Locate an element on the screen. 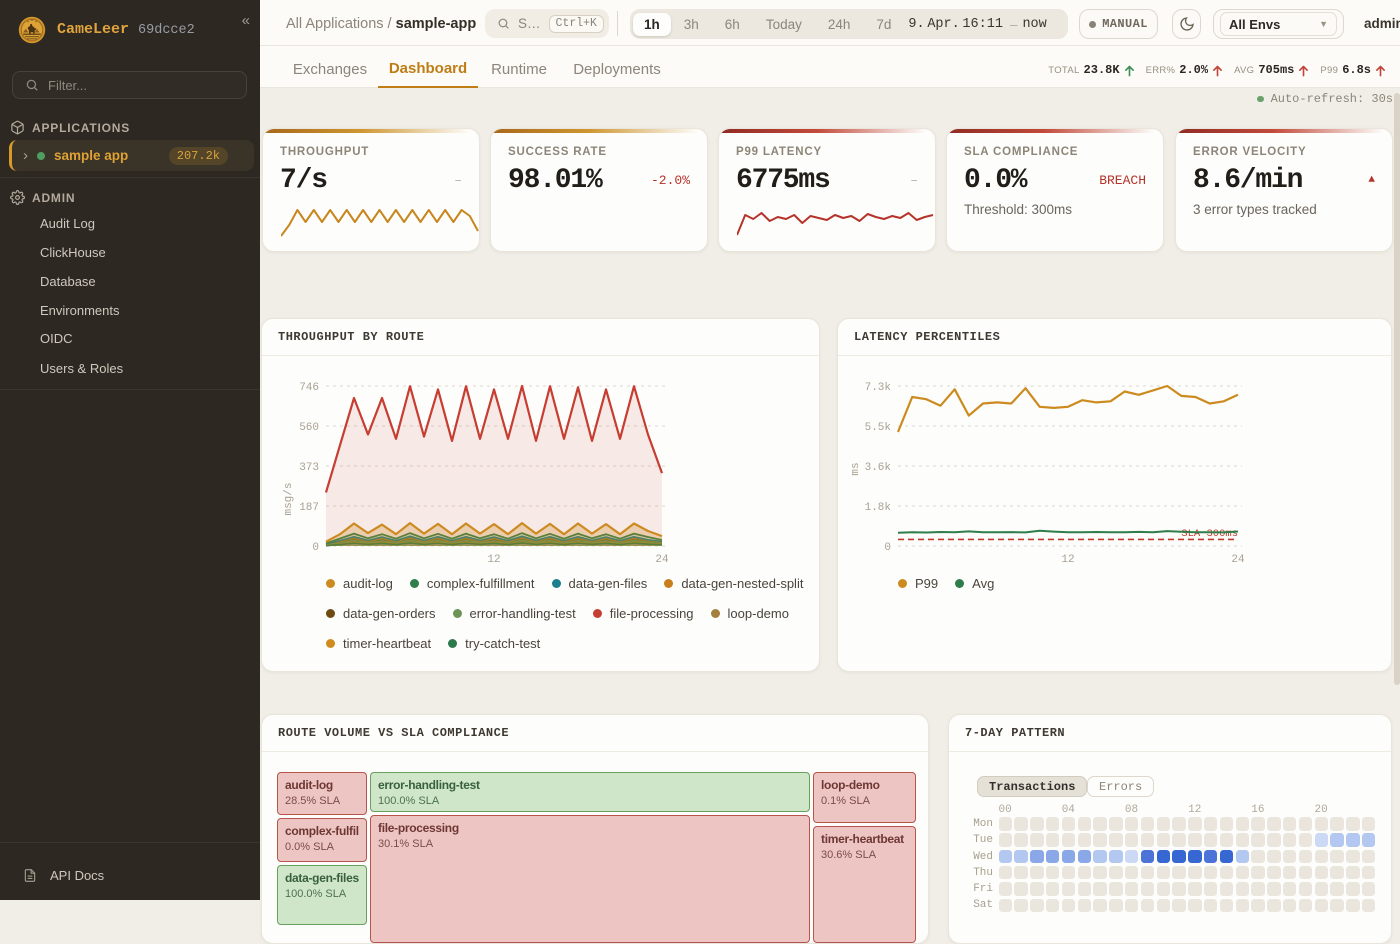  svg-text: 187 is located at coordinates (309, 508).